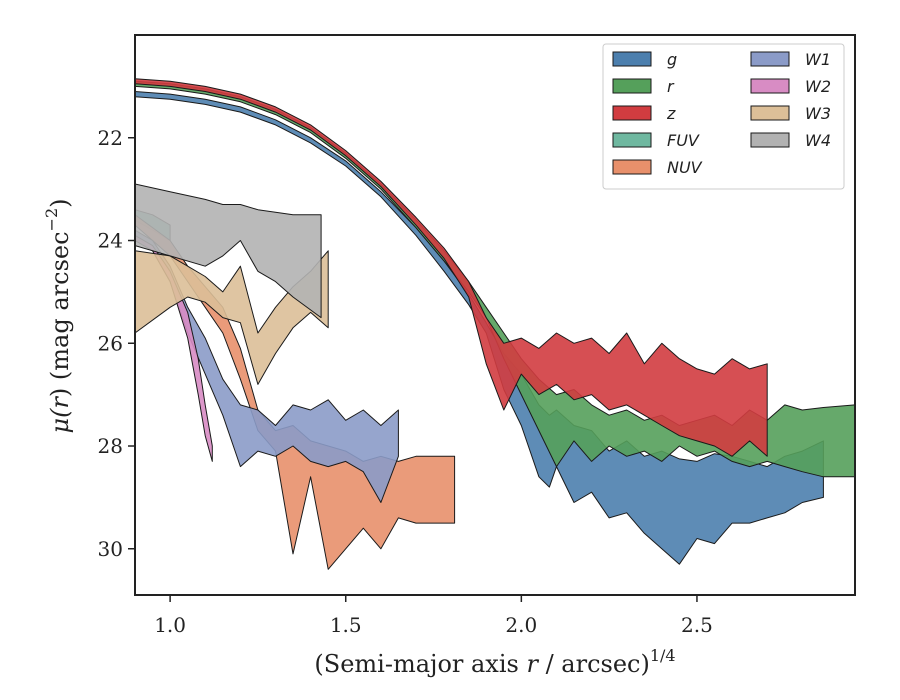  What do you see at coordinates (110, 549) in the screenshot?
I see `y-tick-label: 30` at bounding box center [110, 549].